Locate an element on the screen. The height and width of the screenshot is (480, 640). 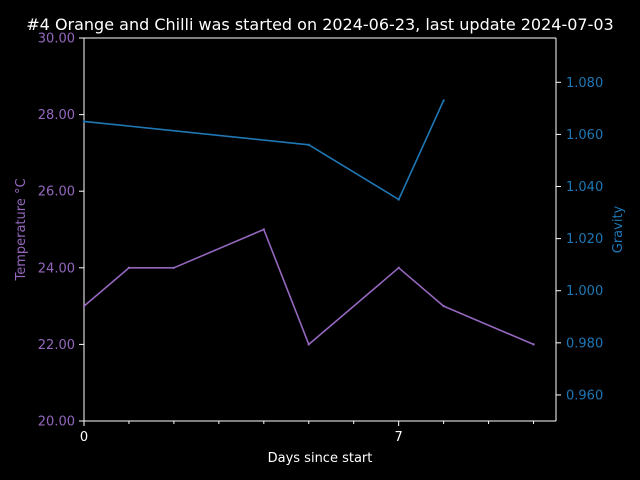
x-tick-label: 7 is located at coordinates (399, 437).